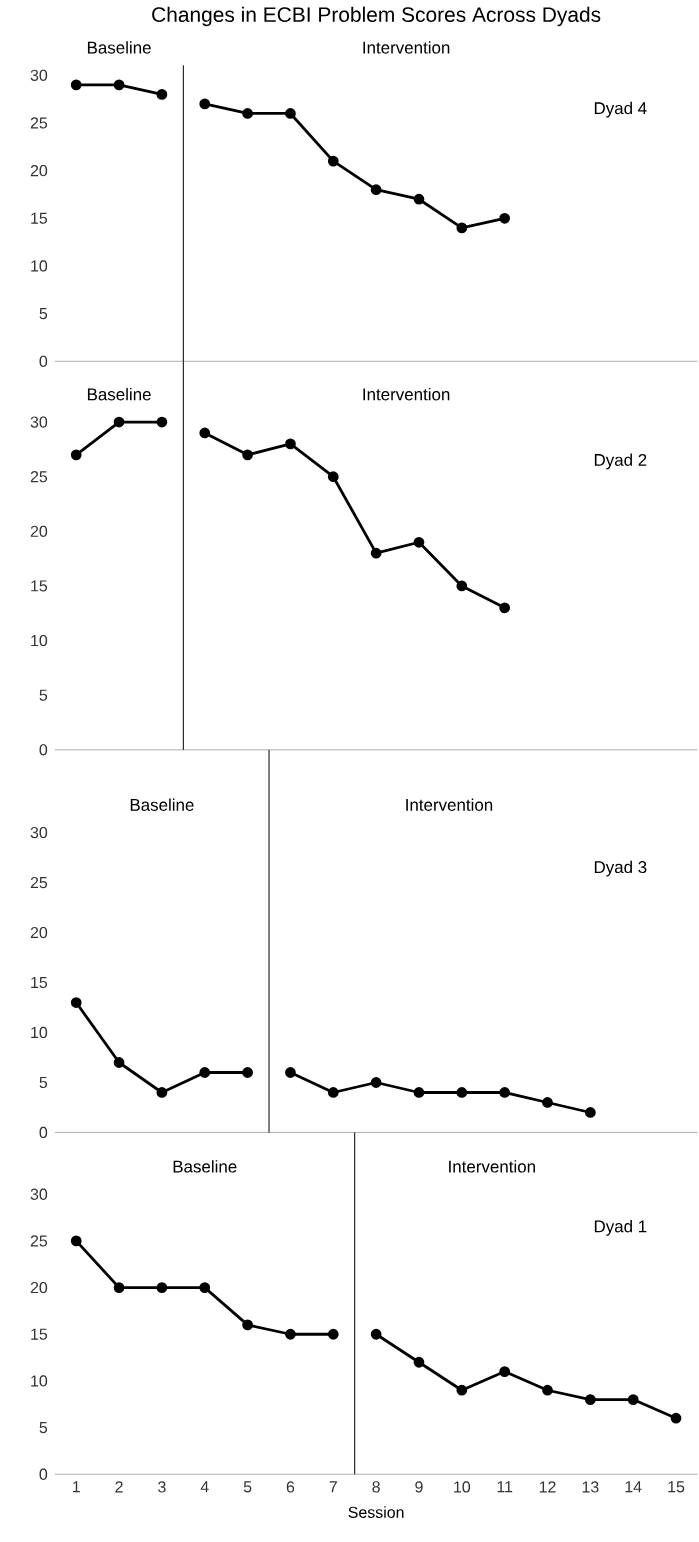 This screenshot has width=699, height=1542. I want to click on annotation: Dyad 4, so click(620, 109).